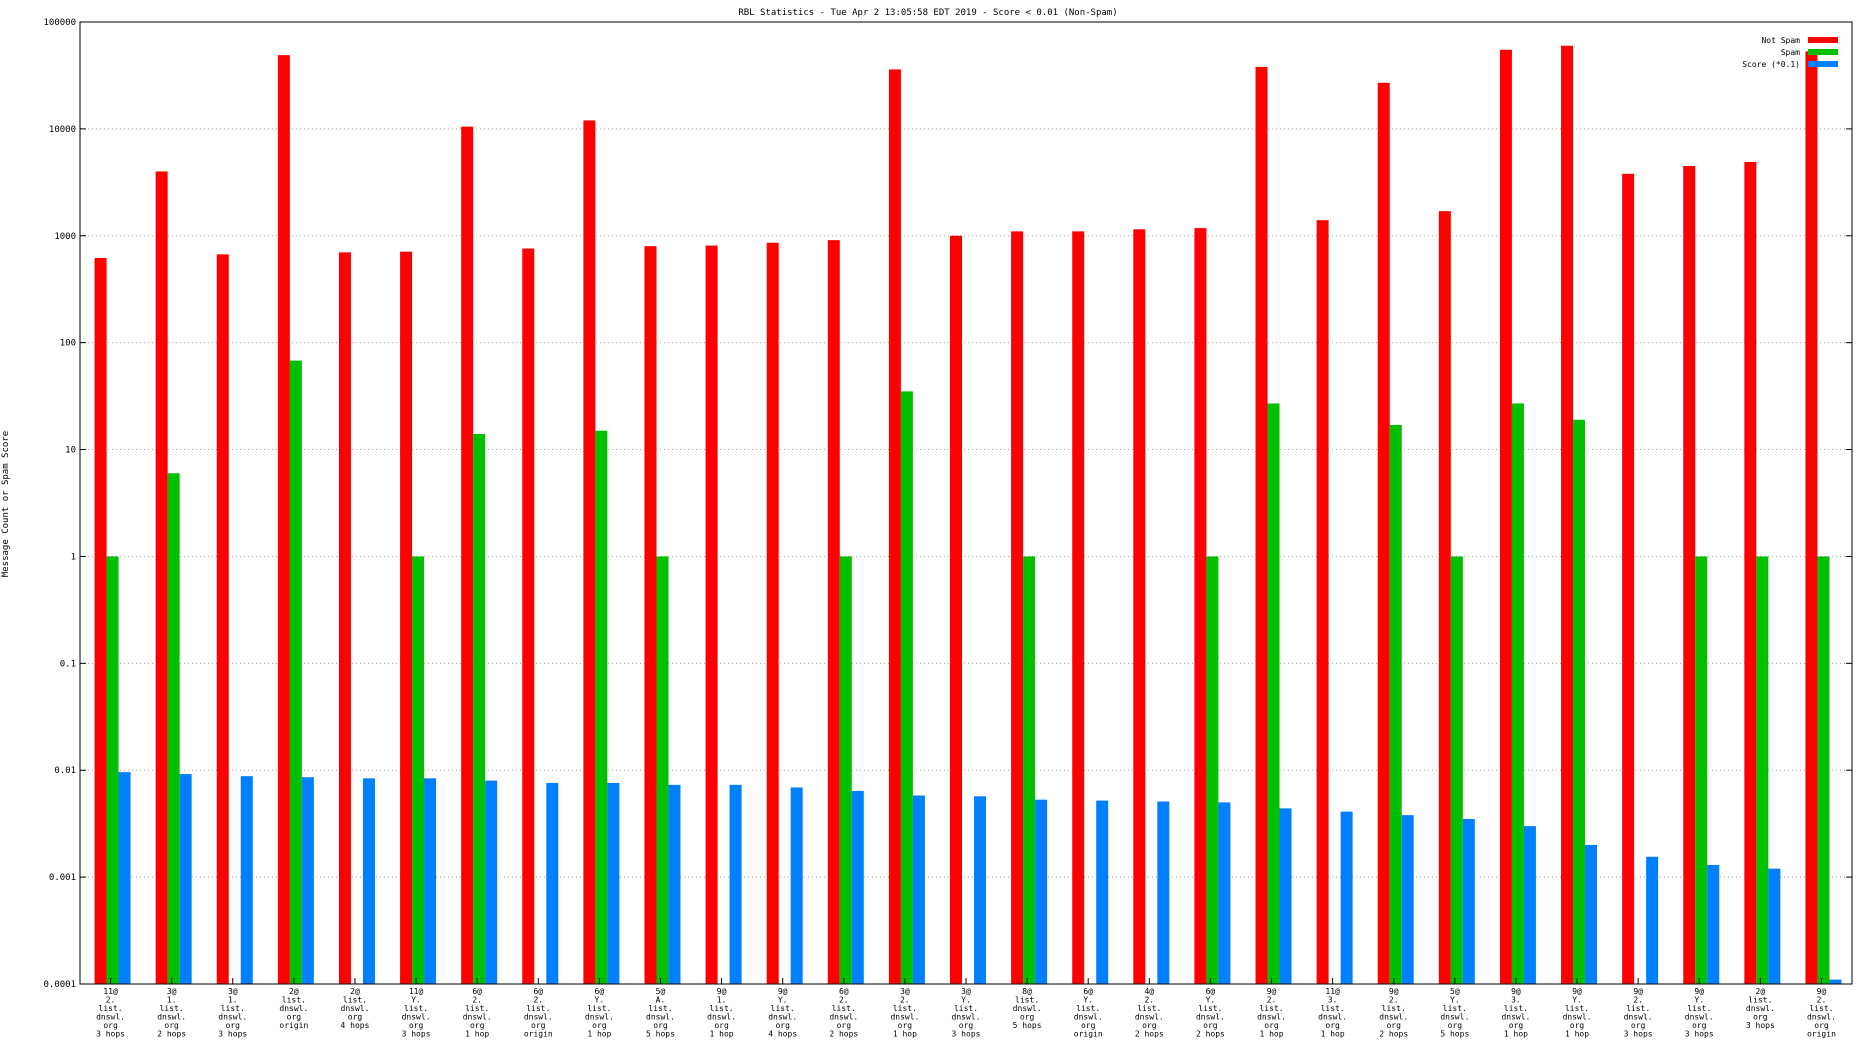 The height and width of the screenshot is (1044, 1856). I want to click on x-tick-label: 6@ Y. list. dnswl. org 2 hops, so click(1210, 1013).